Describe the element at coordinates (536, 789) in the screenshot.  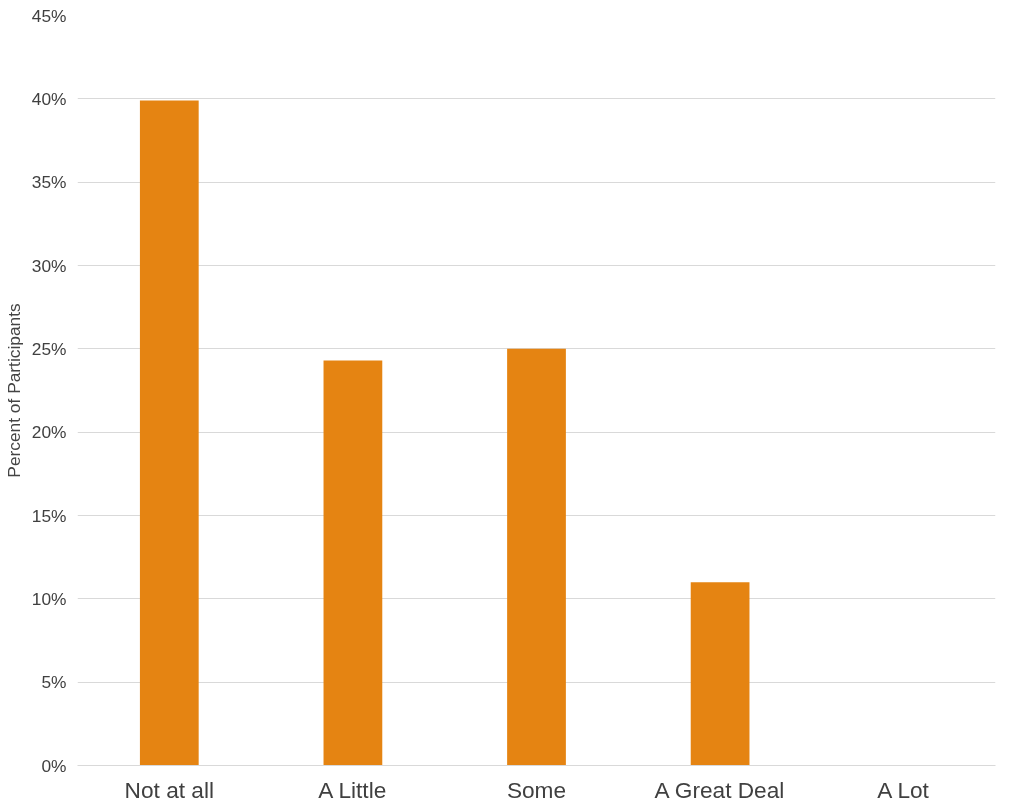
I see `x-tick-label: Some` at that location.